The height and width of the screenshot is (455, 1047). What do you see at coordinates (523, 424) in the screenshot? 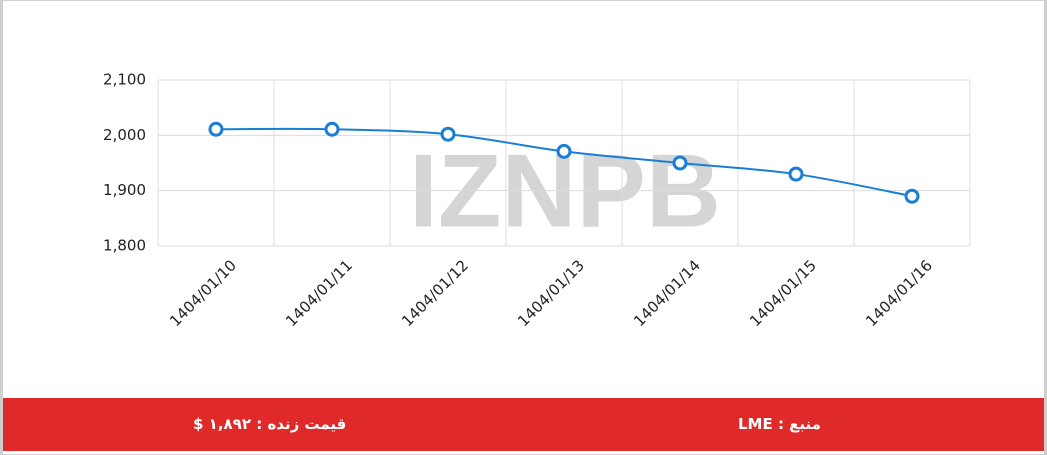
I see `footer-bar: قیمت زنده : ۱,۸۹۲ $ منبع : LME` at bounding box center [523, 424].